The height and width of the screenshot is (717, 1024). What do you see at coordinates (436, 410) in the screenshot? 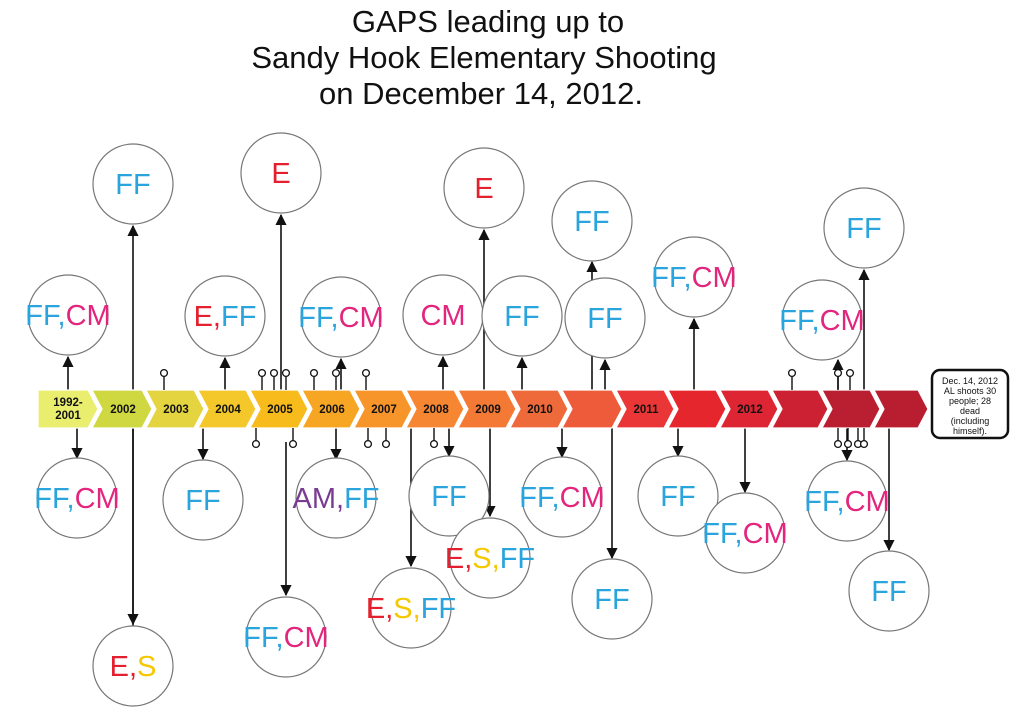
I see `timeline-year-label: 2008` at bounding box center [436, 410].